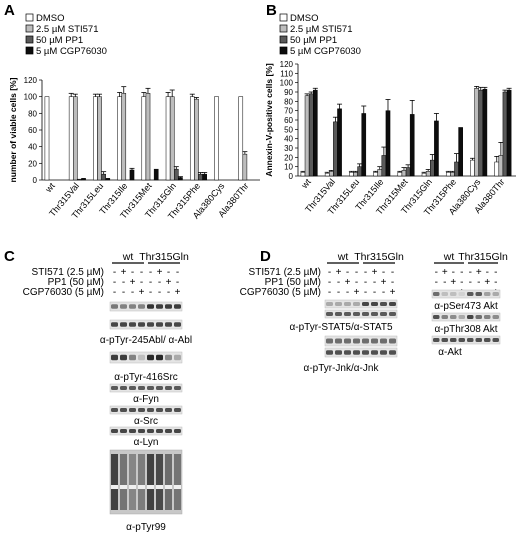 This screenshot has height=534, width=520. Describe the element at coordinates (285, 272) in the screenshot. I see `treatment-label: STI571 (2.5 µM)` at that location.